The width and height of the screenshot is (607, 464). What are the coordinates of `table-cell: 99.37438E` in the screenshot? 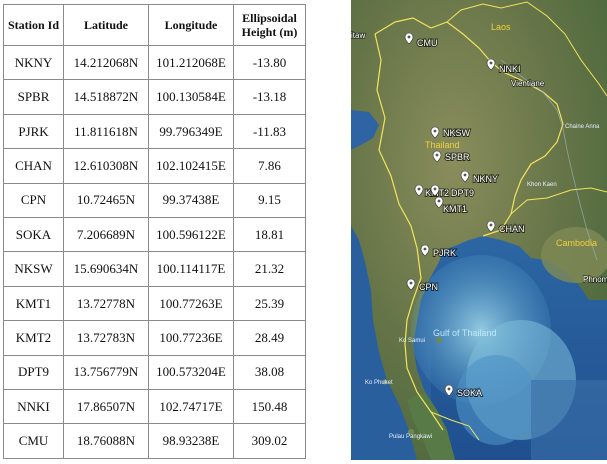 It's located at (191, 200).